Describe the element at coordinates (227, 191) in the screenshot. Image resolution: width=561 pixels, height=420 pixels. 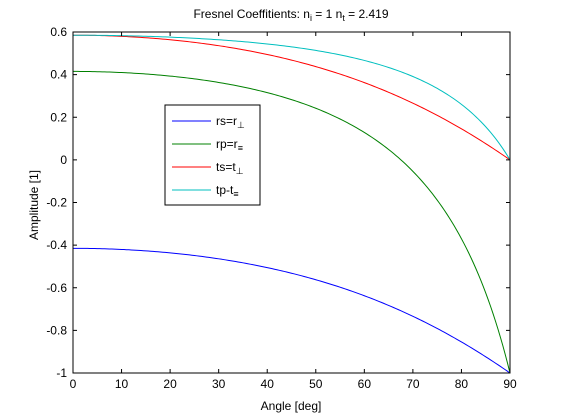
I see `legend-label-4: tp-t≡` at that location.